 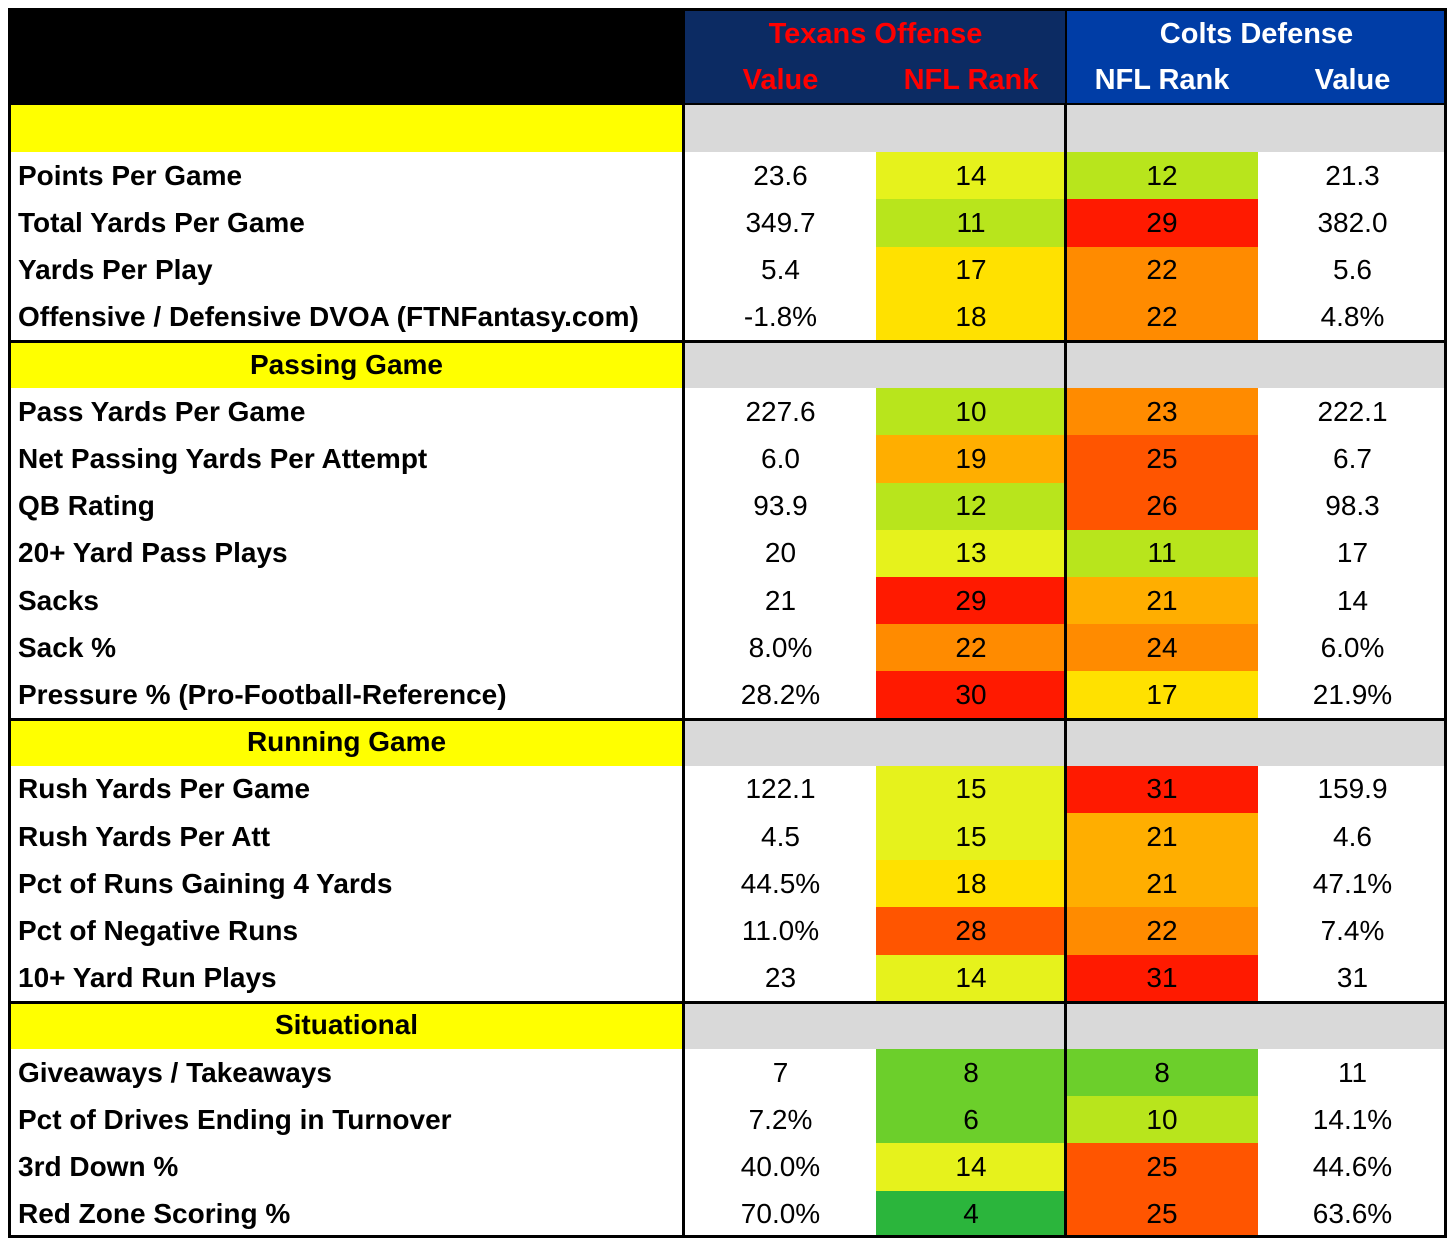 I want to click on off-value: 8.0%, so click(x=780, y=647).